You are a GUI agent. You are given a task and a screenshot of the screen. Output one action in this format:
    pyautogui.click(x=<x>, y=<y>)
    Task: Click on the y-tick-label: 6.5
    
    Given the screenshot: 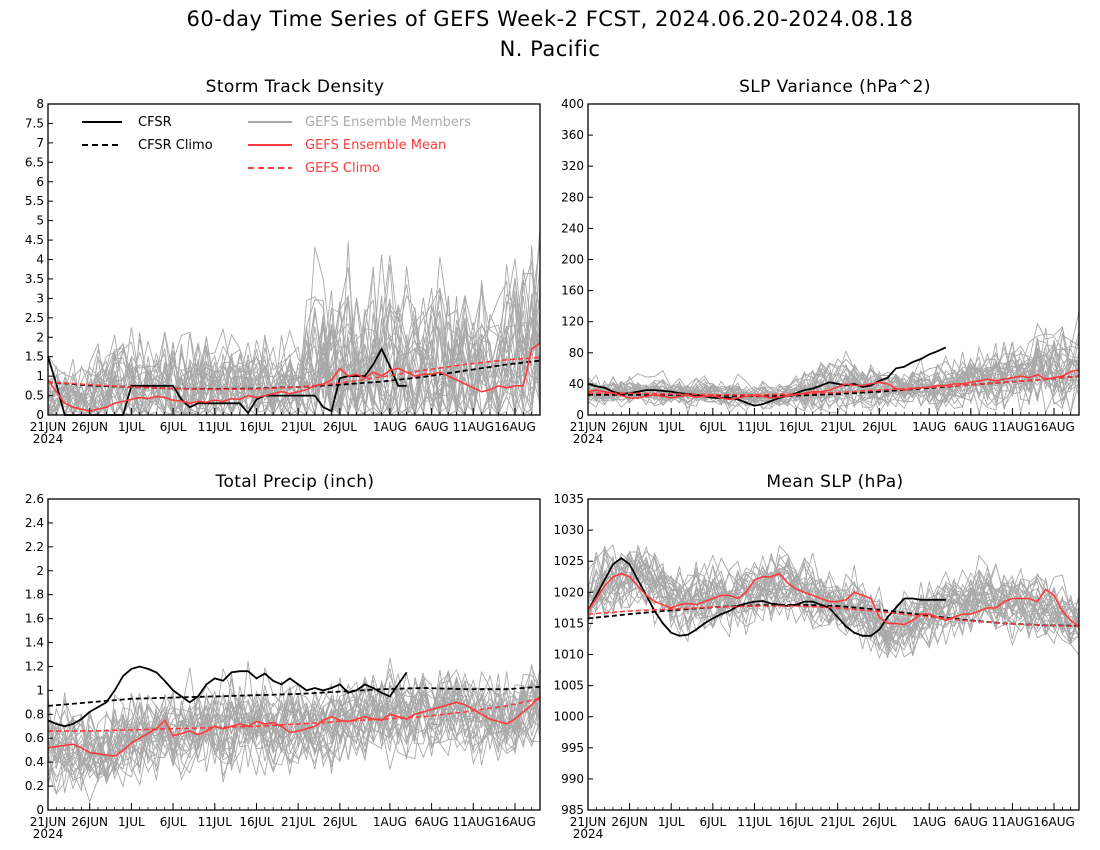 What is the action you would take?
    pyautogui.click(x=34, y=162)
    